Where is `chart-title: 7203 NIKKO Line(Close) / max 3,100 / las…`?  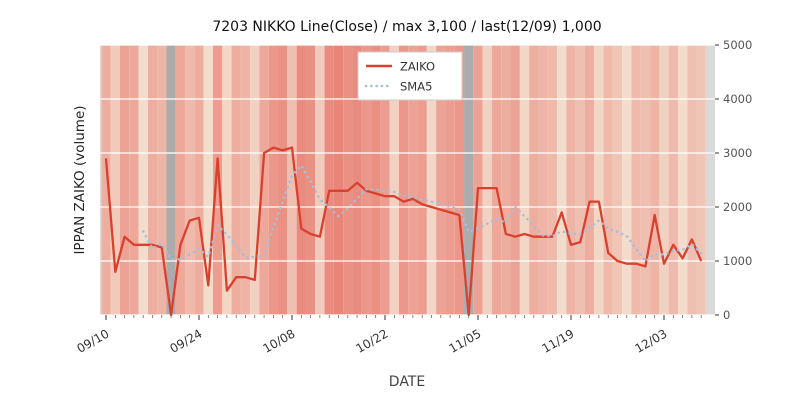
chart-title: 7203 NIKKO Line(Close) / max 3,100 / las… is located at coordinates (406, 27).